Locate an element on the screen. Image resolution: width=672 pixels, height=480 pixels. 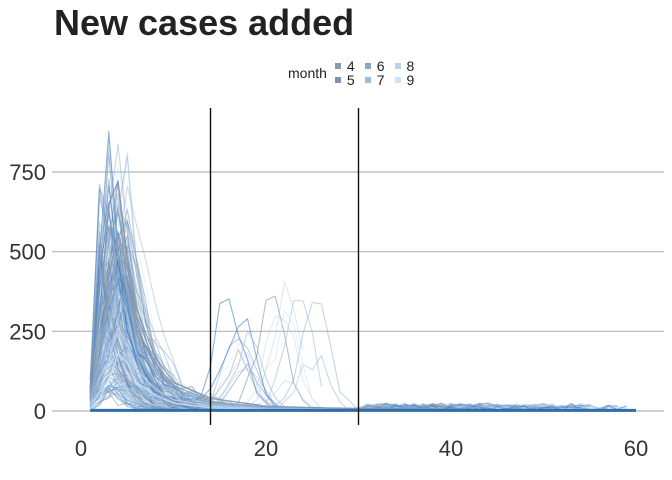
legend-label: 5 is located at coordinates (350, 80).